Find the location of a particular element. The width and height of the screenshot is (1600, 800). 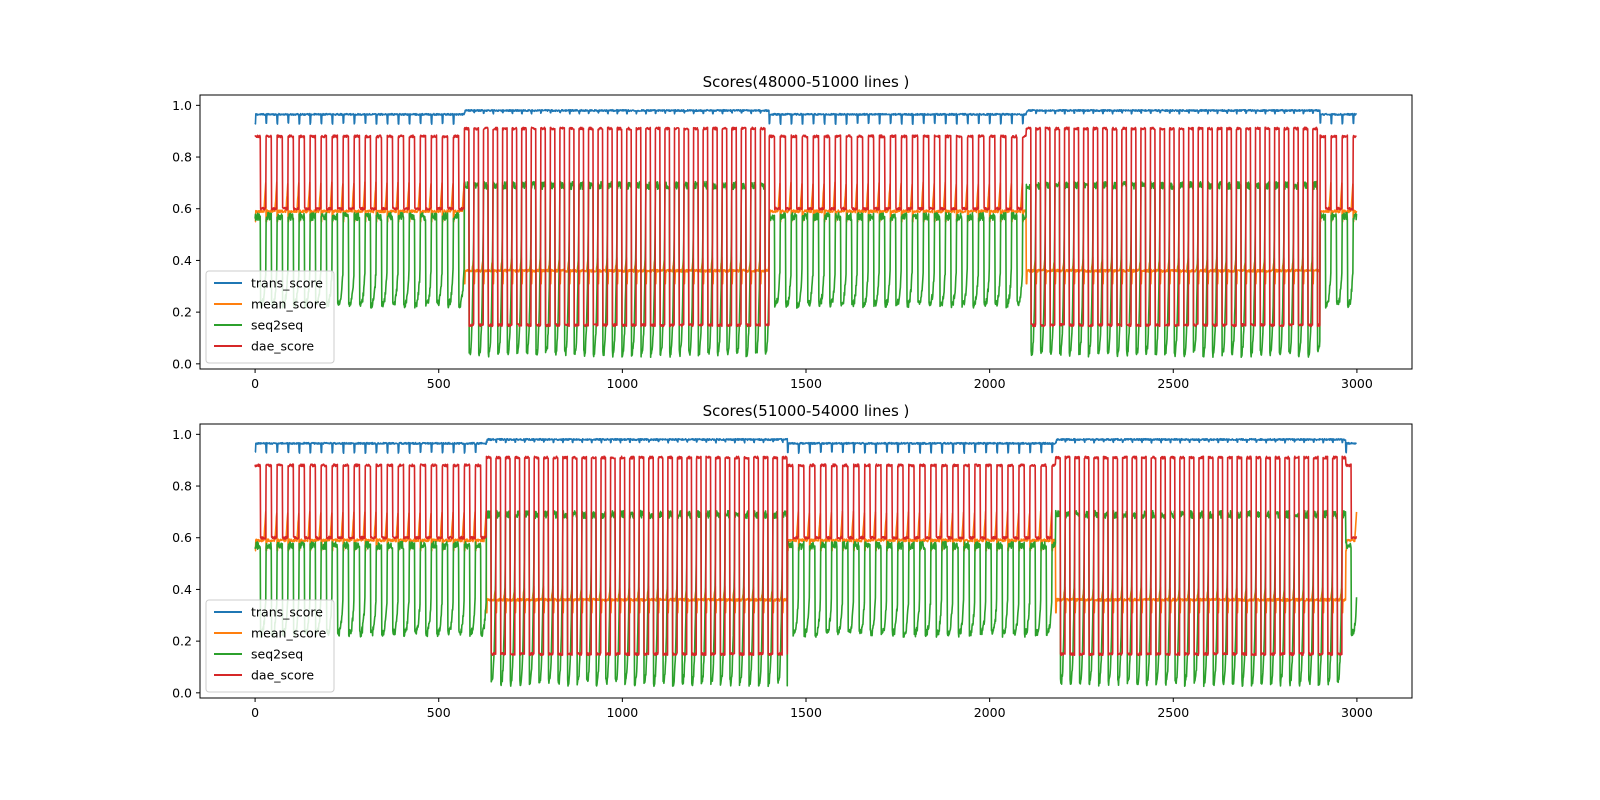

chart-title: Scores(51000-54000 lines ) is located at coordinates (806, 411).